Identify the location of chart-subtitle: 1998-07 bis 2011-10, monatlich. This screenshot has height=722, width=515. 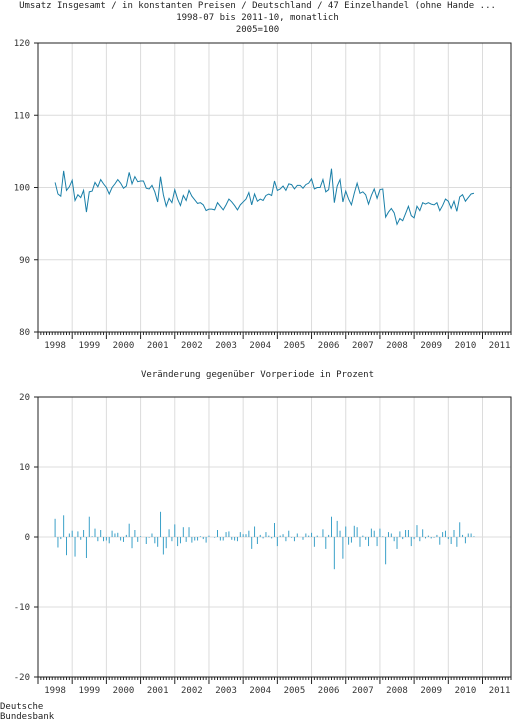
(257, 18).